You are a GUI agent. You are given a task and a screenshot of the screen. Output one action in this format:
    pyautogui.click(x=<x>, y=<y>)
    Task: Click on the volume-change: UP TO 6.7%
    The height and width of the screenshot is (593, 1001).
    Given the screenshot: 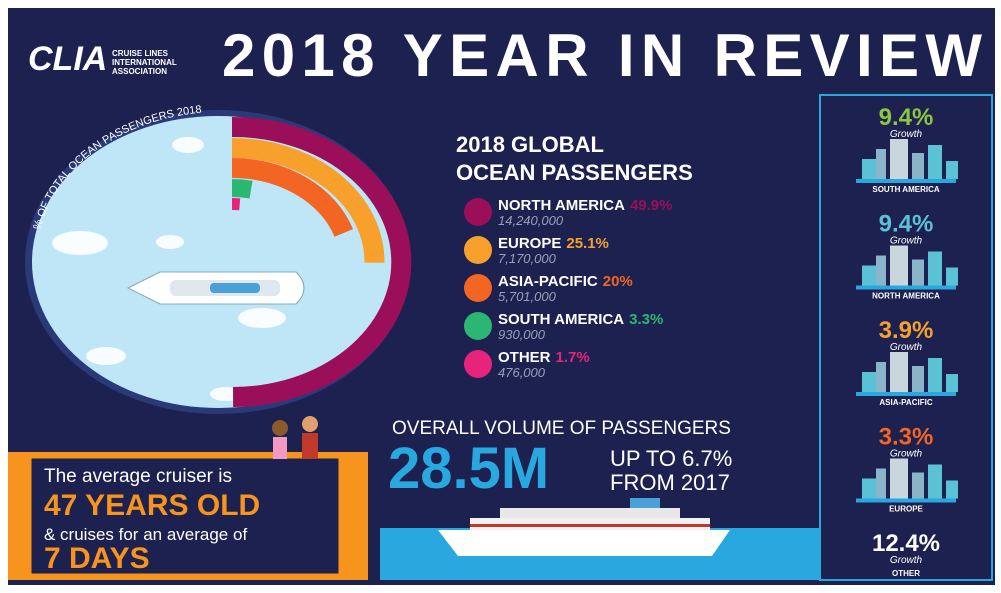 What is the action you would take?
    pyautogui.click(x=671, y=458)
    